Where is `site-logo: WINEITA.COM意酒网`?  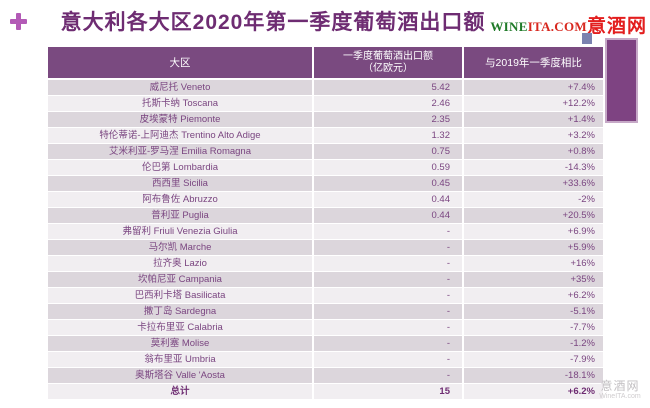 site-logo: WINEITA.COM意酒网 is located at coordinates (568, 24).